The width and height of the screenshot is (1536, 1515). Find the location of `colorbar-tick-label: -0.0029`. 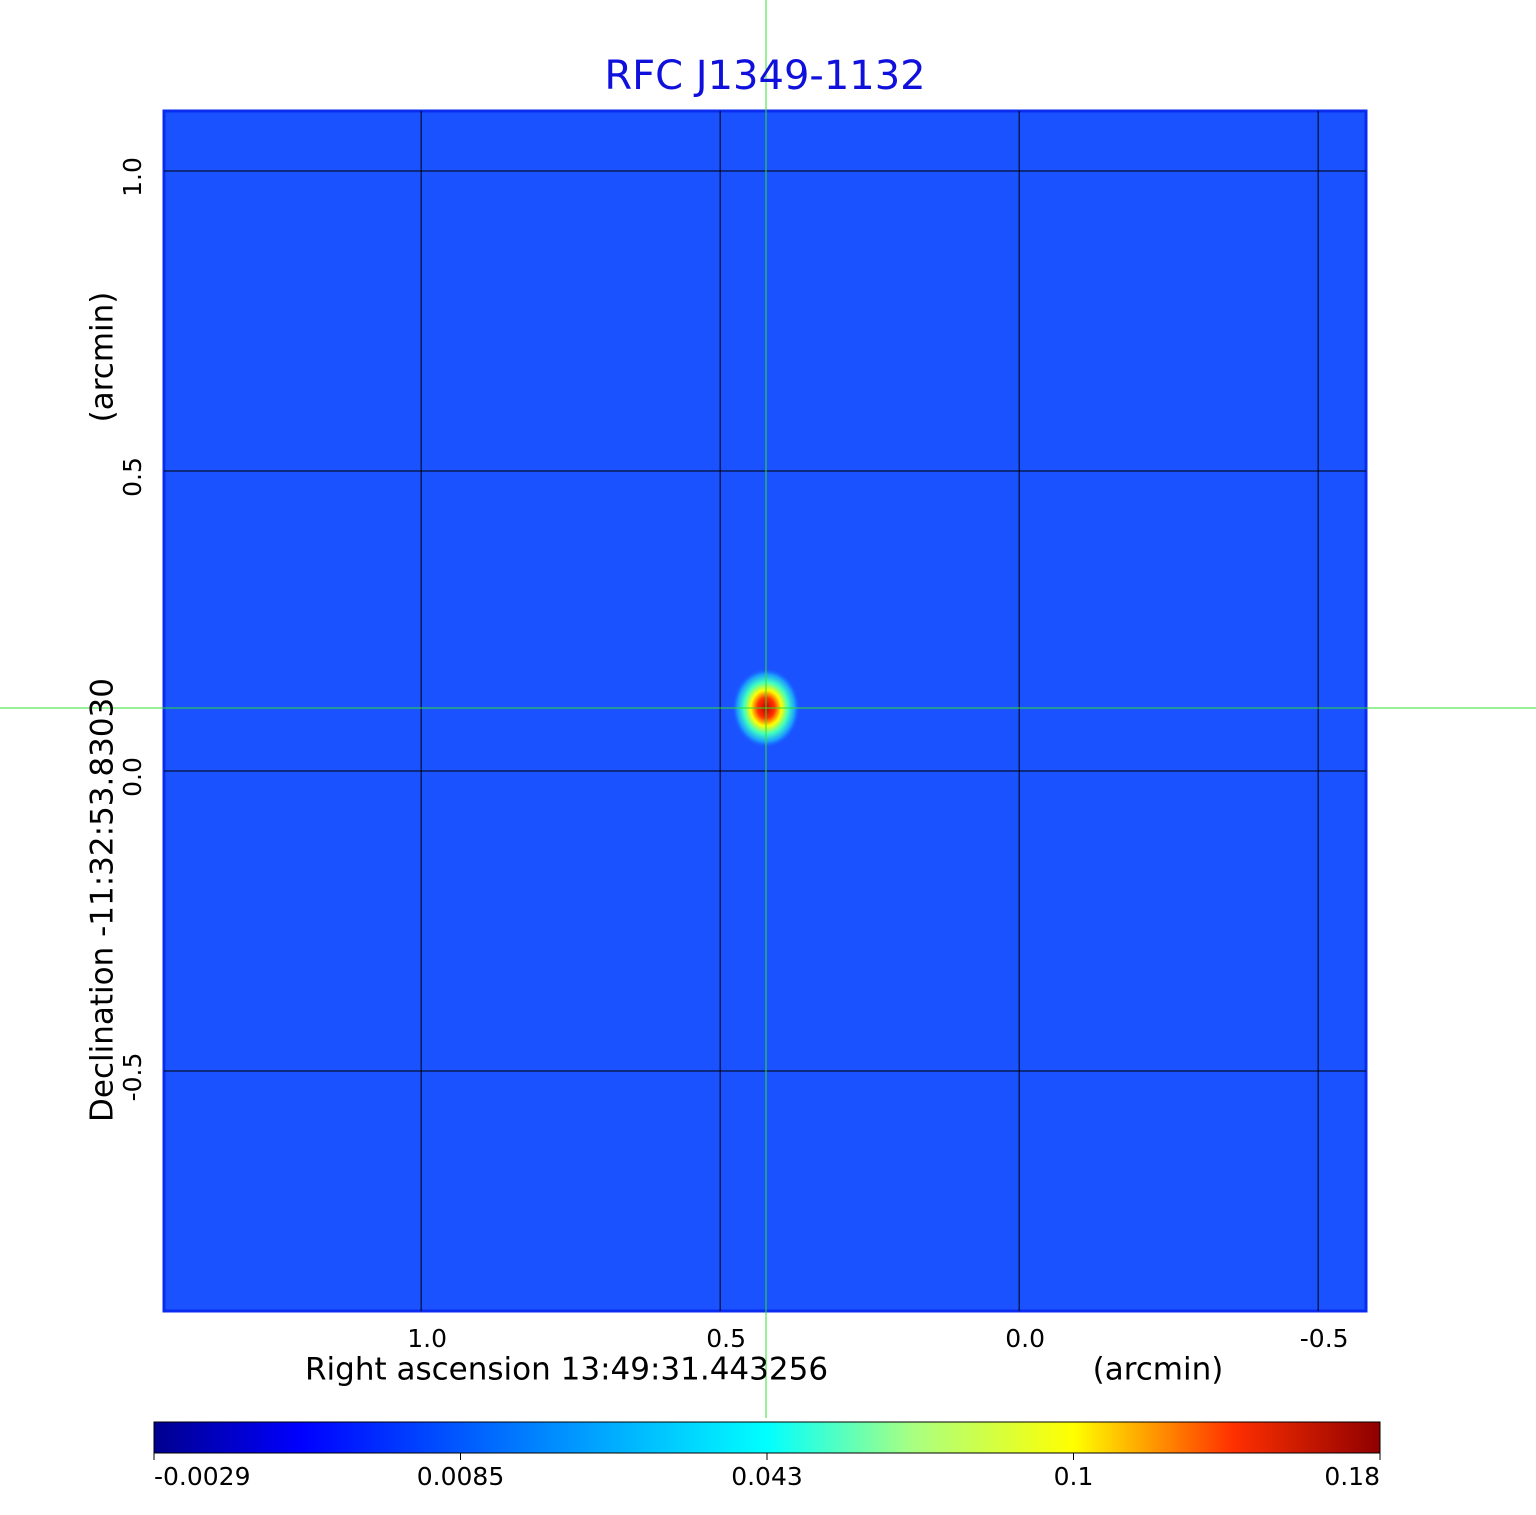

colorbar-tick-label: -0.0029 is located at coordinates (202, 1476).